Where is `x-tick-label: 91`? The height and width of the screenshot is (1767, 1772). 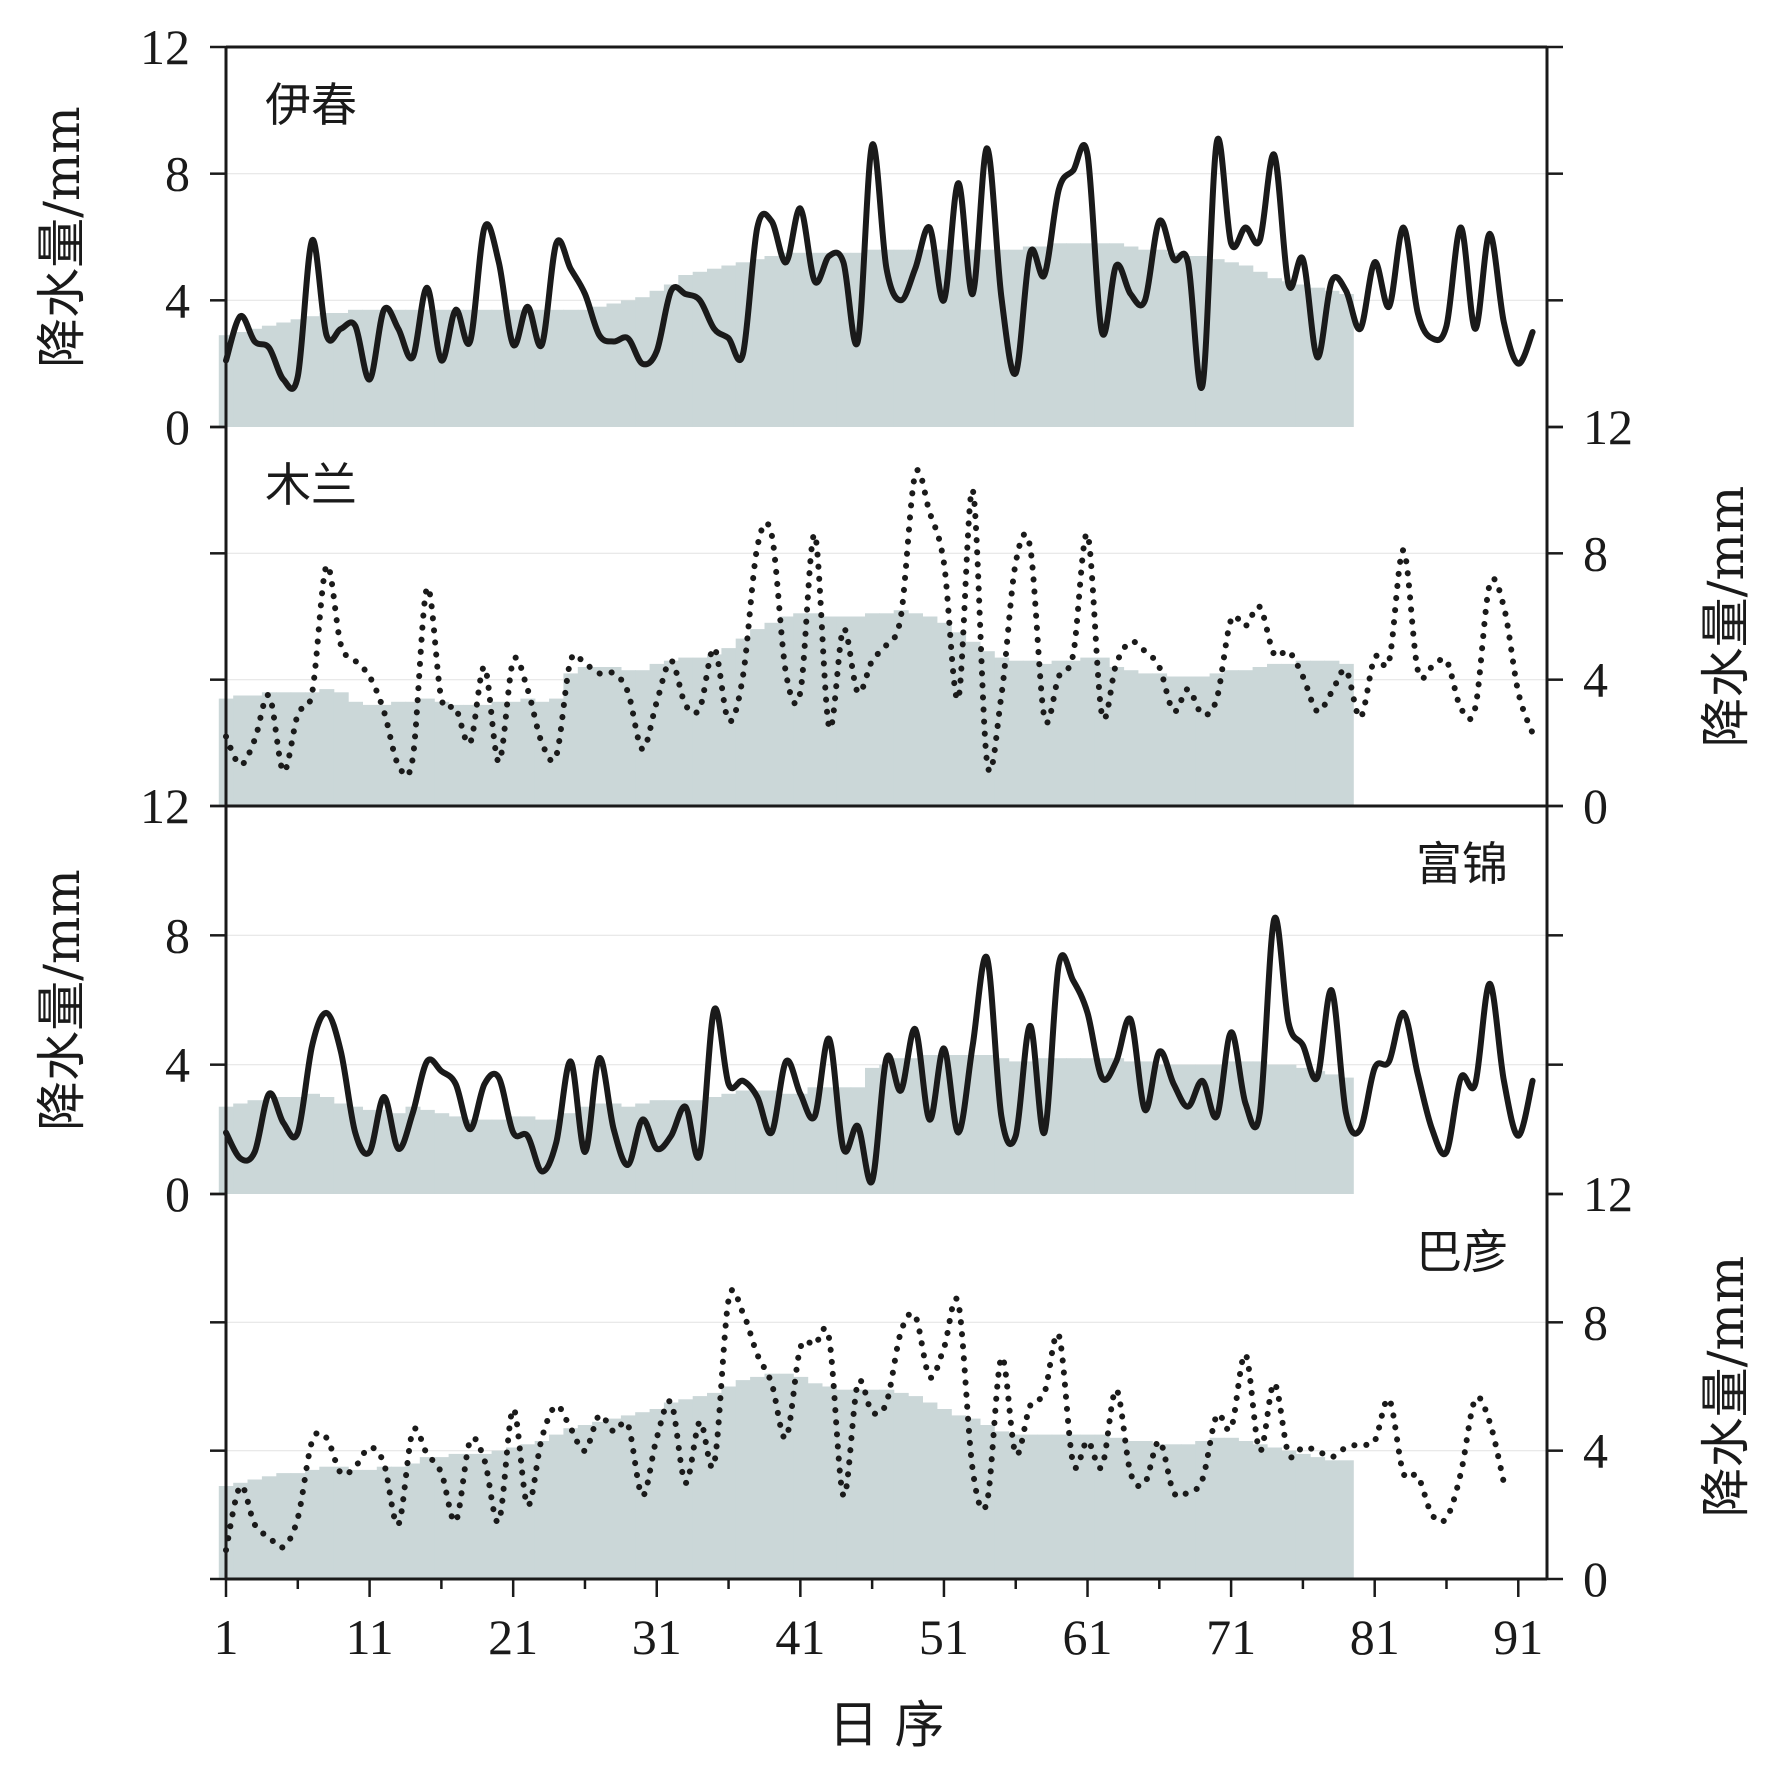 x-tick-label: 91 is located at coordinates (1518, 1637).